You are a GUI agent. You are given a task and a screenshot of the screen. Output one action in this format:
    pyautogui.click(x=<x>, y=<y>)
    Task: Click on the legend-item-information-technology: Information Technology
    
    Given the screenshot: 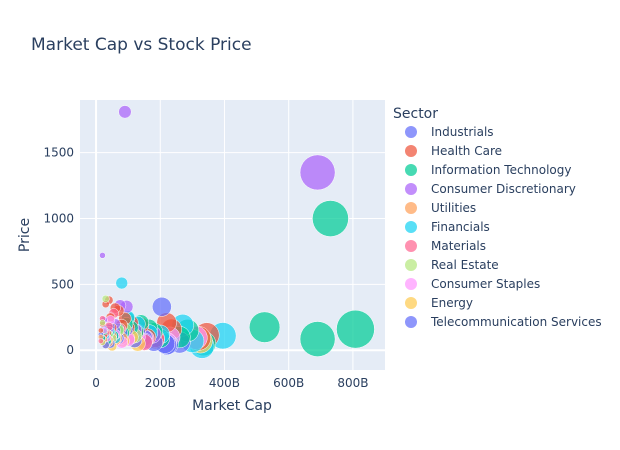 What is the action you would take?
    pyautogui.click(x=488, y=170)
    